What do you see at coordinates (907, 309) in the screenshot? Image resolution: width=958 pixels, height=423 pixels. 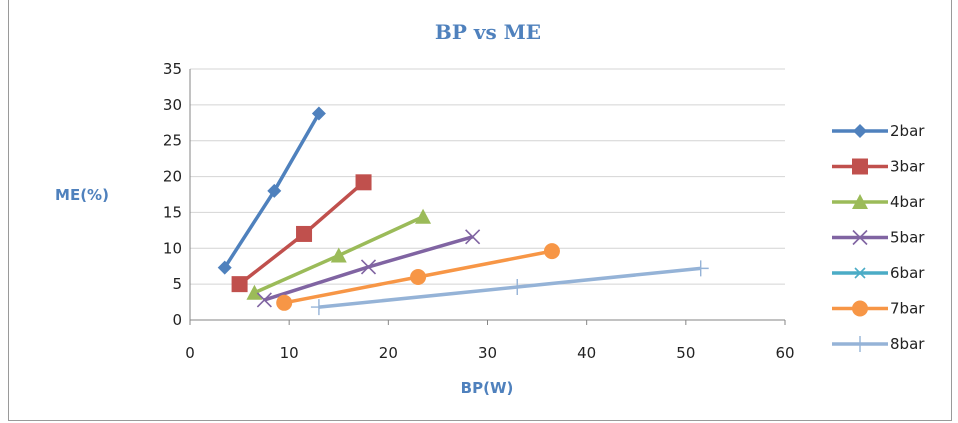 I see `legend-label: 7bar` at bounding box center [907, 309].